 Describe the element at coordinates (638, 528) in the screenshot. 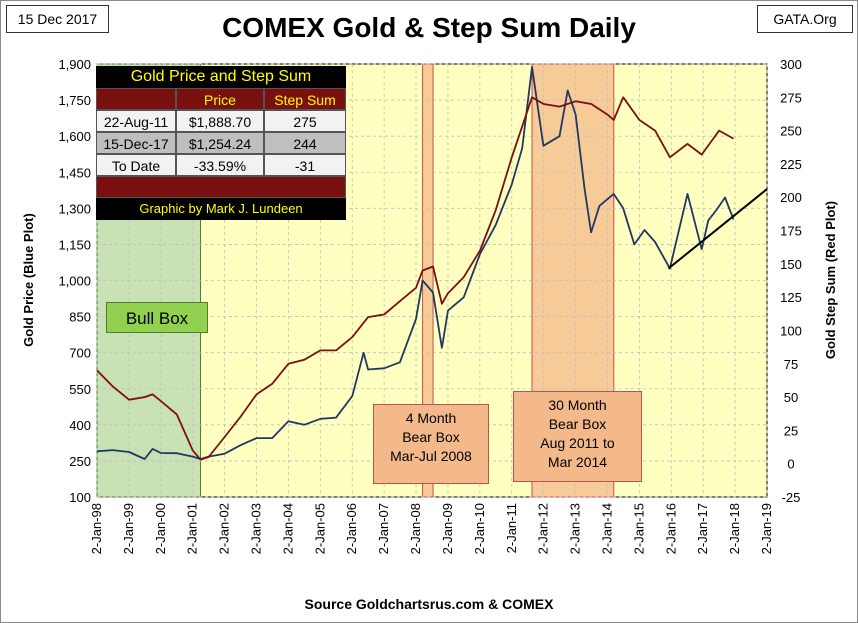

I see `x-tick-label: 2-Jan-15` at that location.